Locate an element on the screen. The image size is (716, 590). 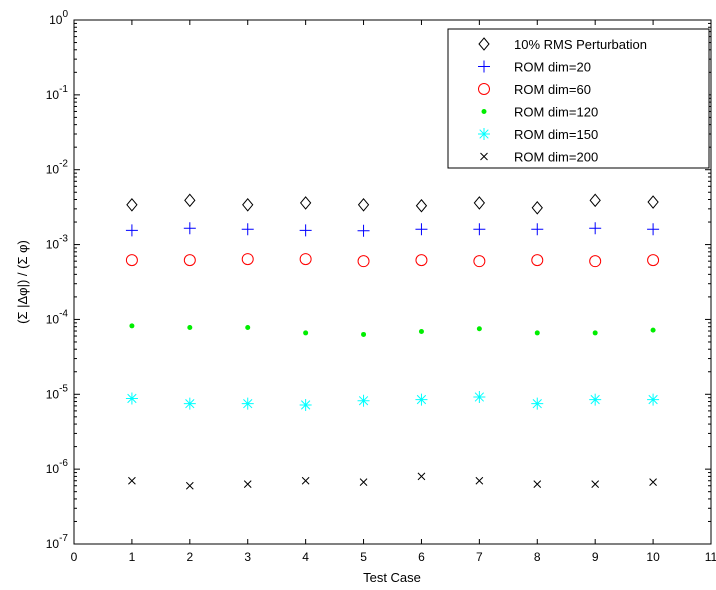
y-tick-label: 10⁻³ is located at coordinates (57, 243).